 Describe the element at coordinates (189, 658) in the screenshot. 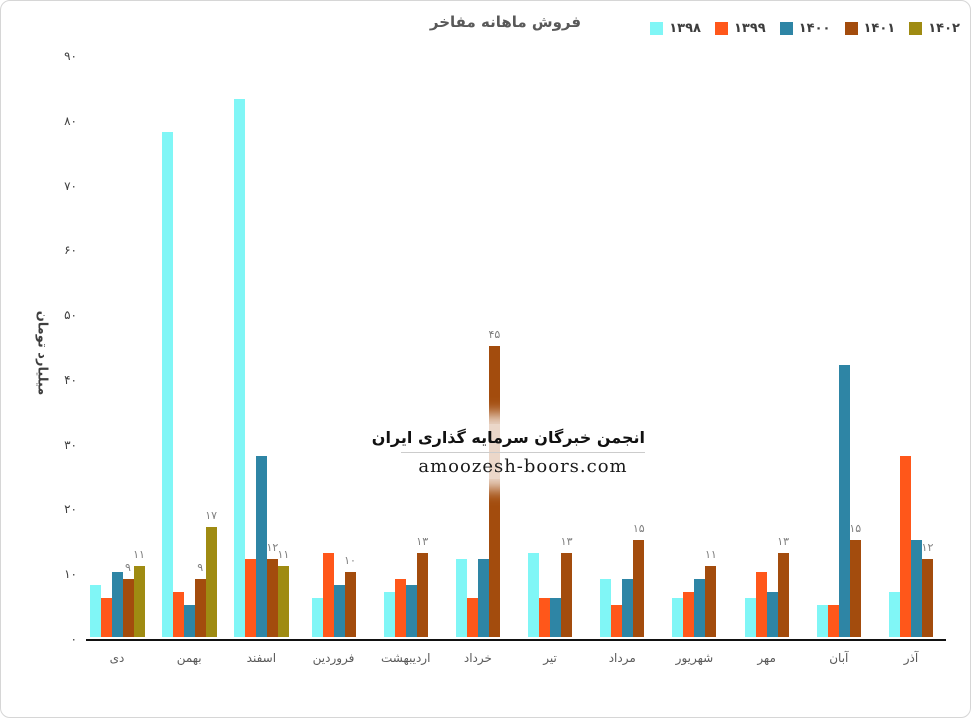

I see `x-axis-label: بهمن` at that location.